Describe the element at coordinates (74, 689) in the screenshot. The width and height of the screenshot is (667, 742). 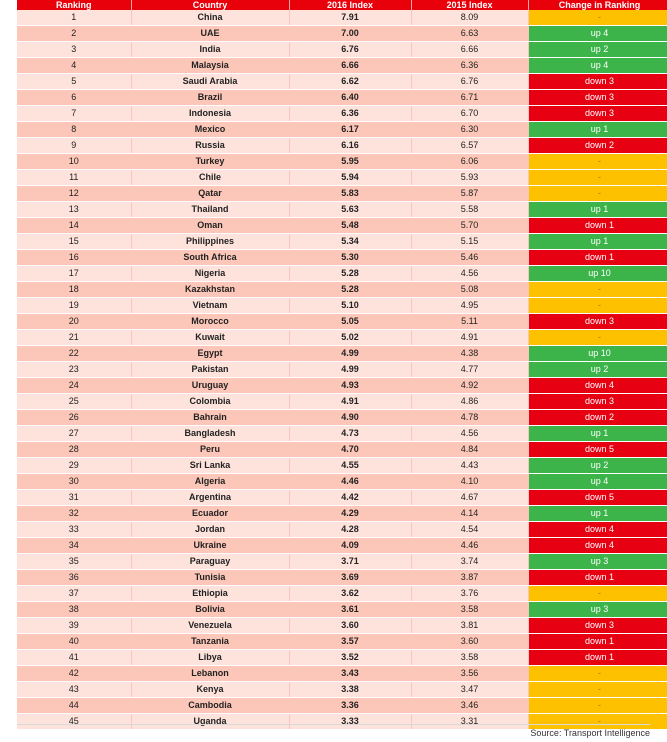
I see `rank-cell: 43` at that location.